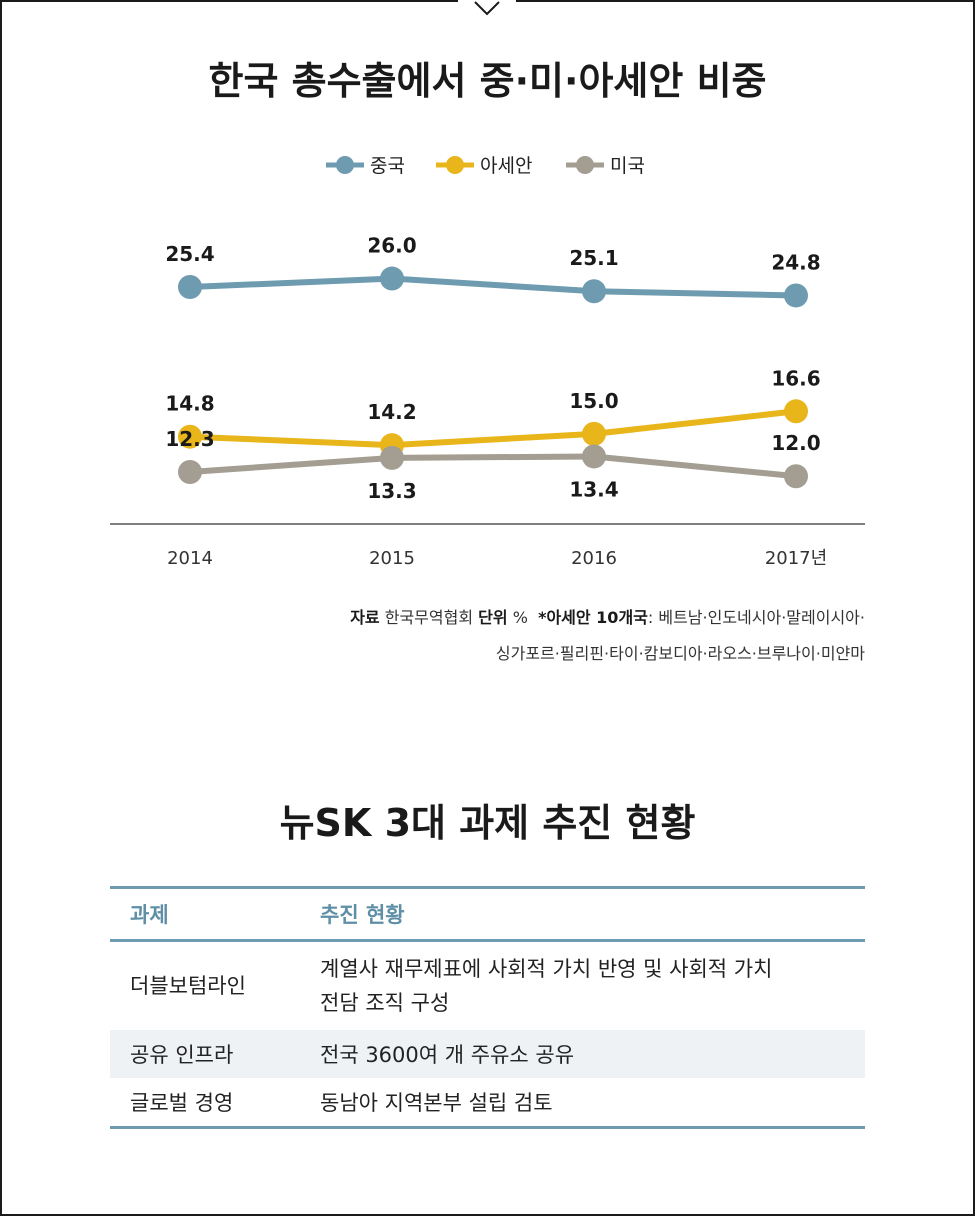 The width and height of the screenshot is (975, 1216). What do you see at coordinates (520, 617) in the screenshot?
I see `unit-value: %` at bounding box center [520, 617].